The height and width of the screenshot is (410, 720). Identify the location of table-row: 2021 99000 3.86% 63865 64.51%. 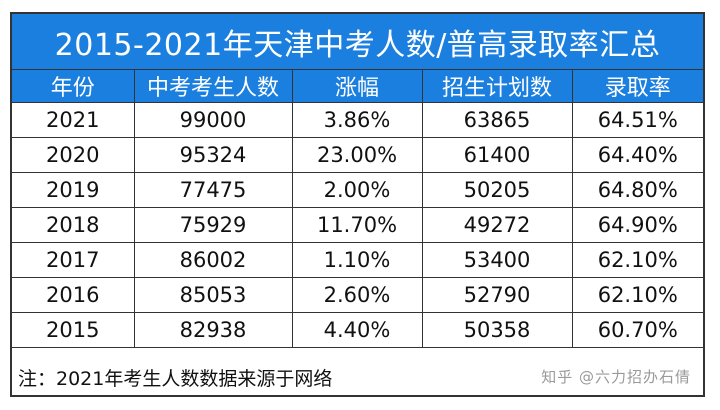
(357, 120).